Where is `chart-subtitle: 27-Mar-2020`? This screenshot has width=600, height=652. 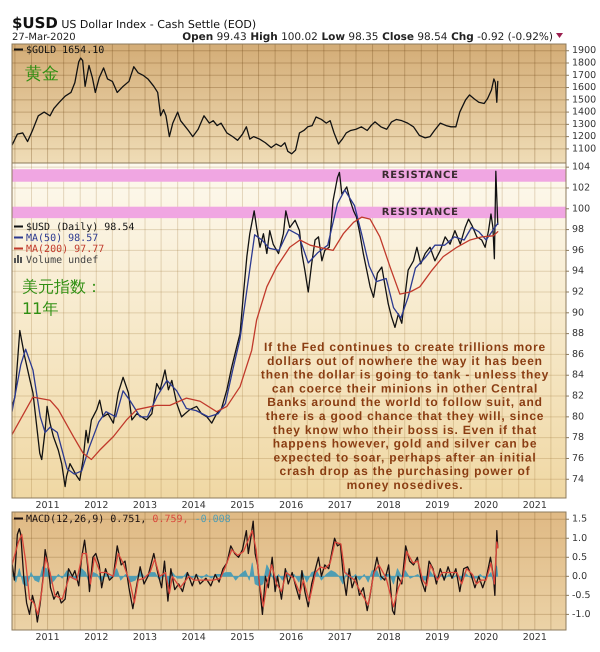
chart-subtitle: 27-Mar-2020 is located at coordinates (44, 37).